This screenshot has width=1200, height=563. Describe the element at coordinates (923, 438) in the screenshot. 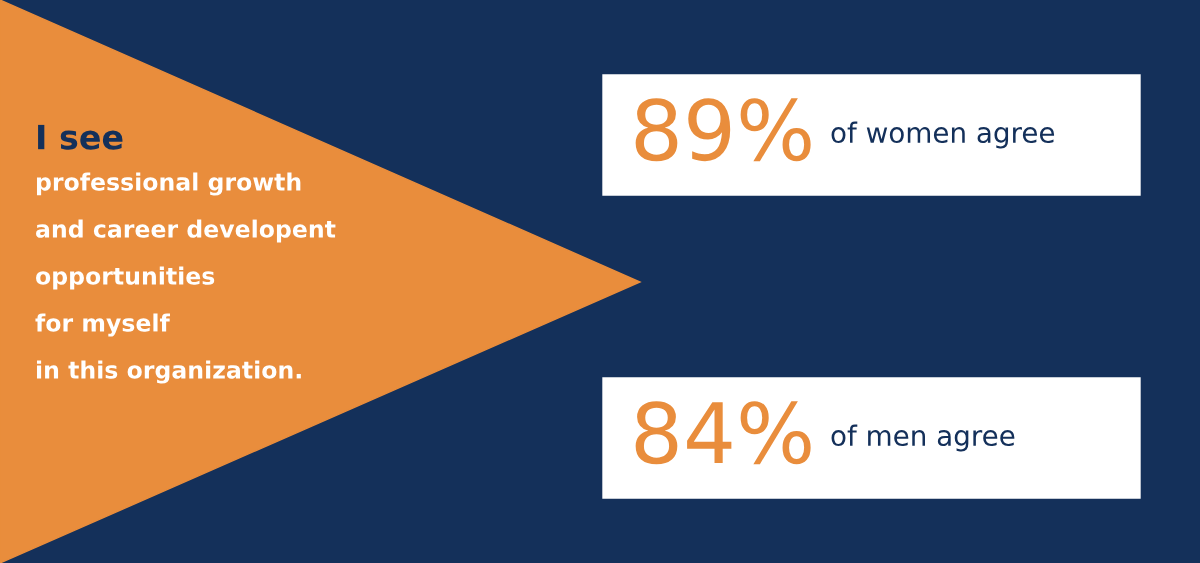

I see `category-label: of men agree` at that location.